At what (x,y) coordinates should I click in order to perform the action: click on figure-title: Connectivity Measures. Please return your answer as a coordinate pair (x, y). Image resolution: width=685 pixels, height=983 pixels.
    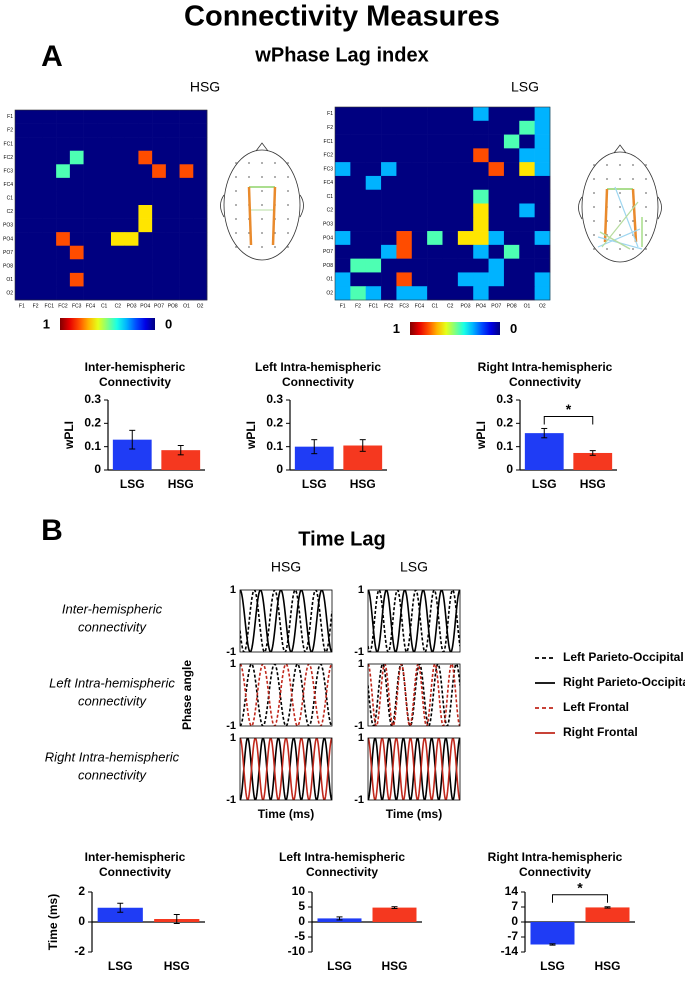
    Looking at the image, I should click on (342, 17).